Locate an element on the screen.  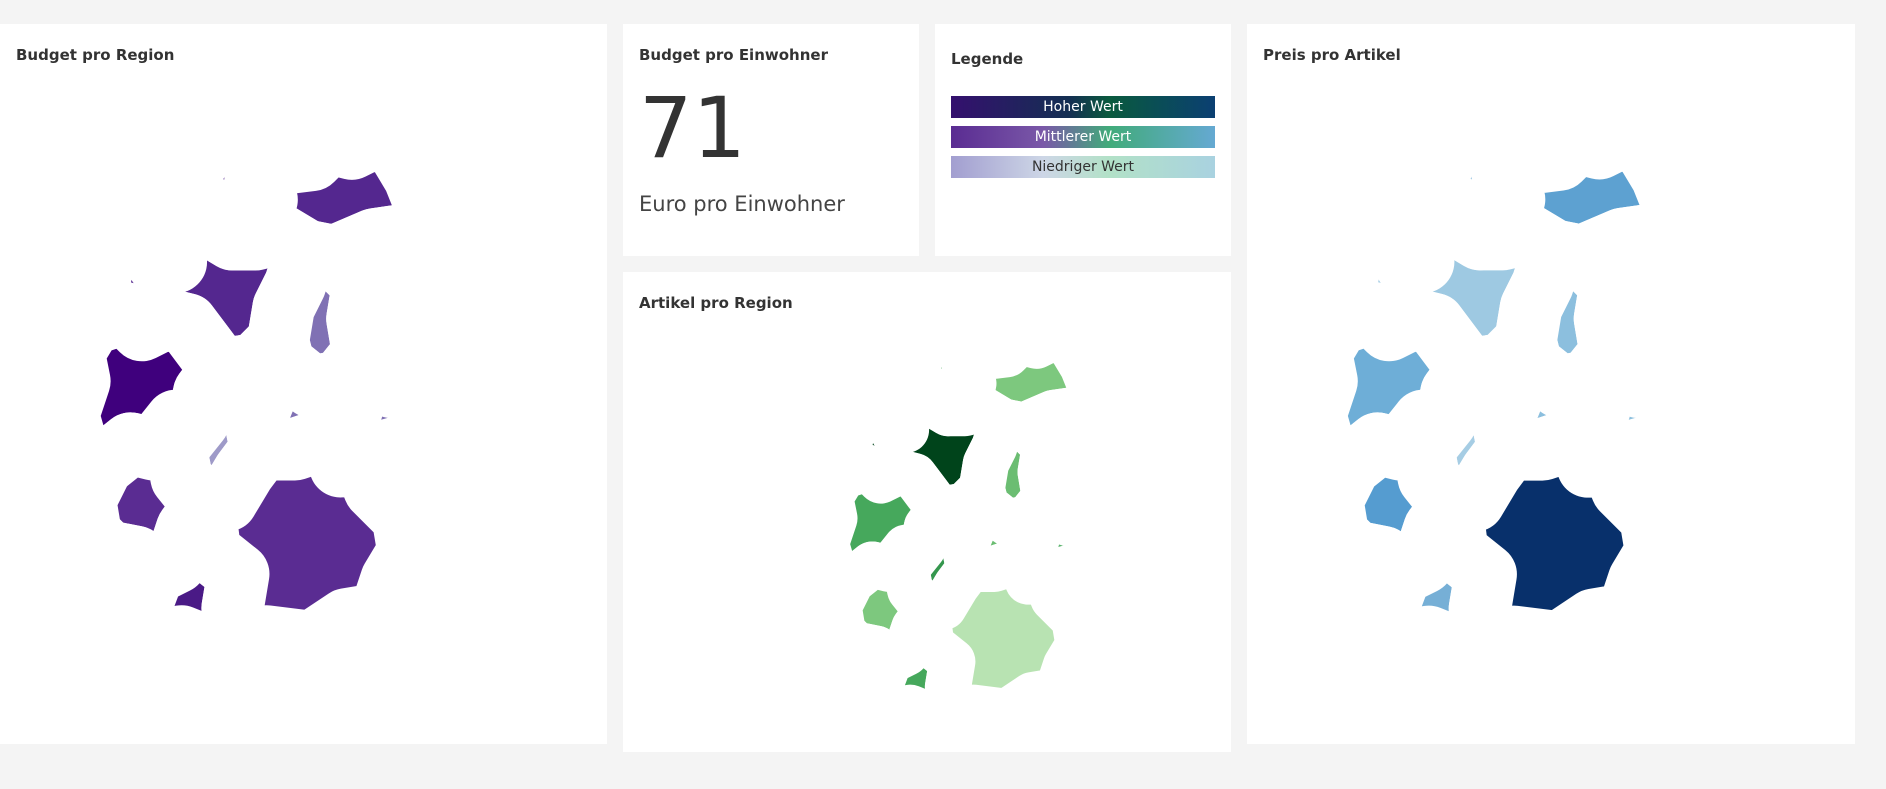
germany-map-articles is located at coordinates (965, 514).